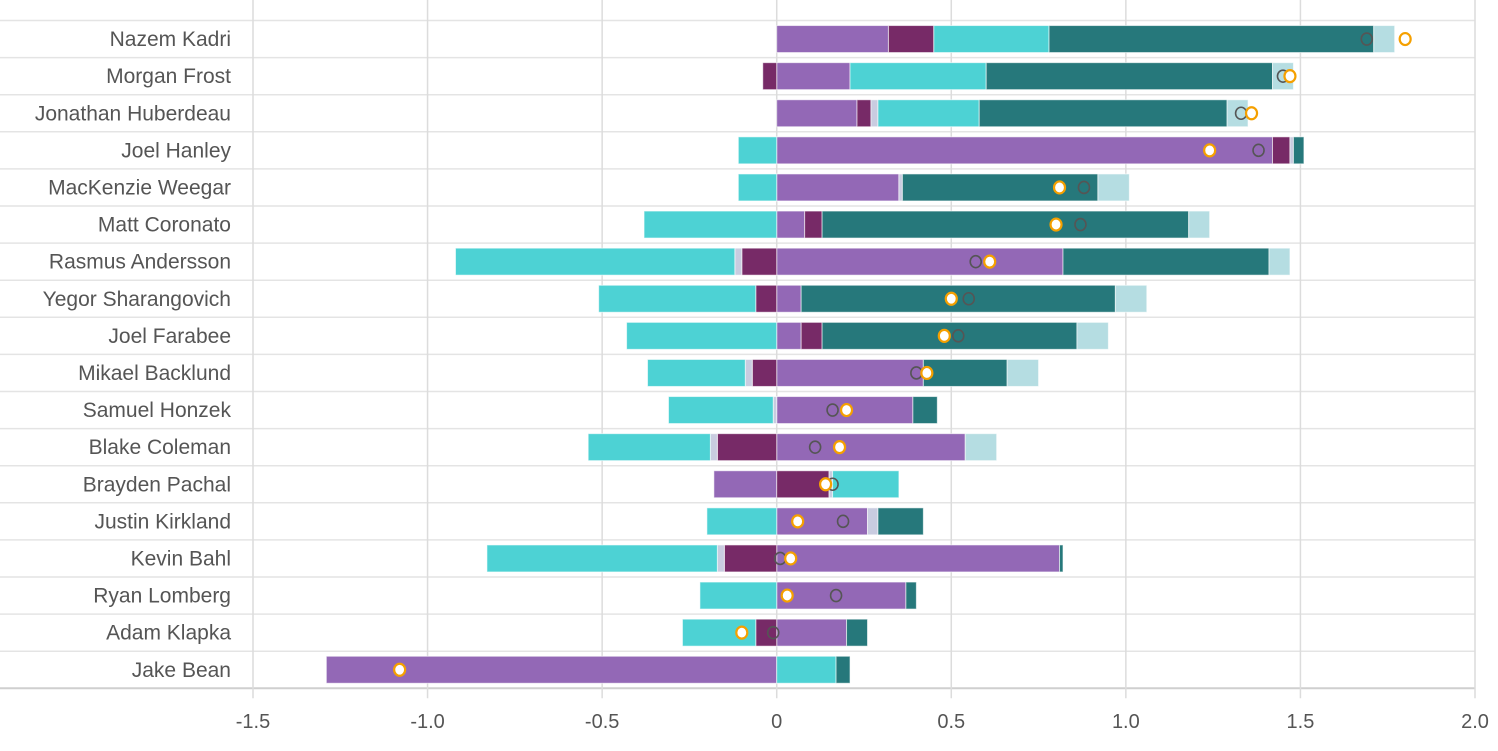  What do you see at coordinates (168, 633) in the screenshot?
I see `category-label: Adam Klapka` at bounding box center [168, 633].